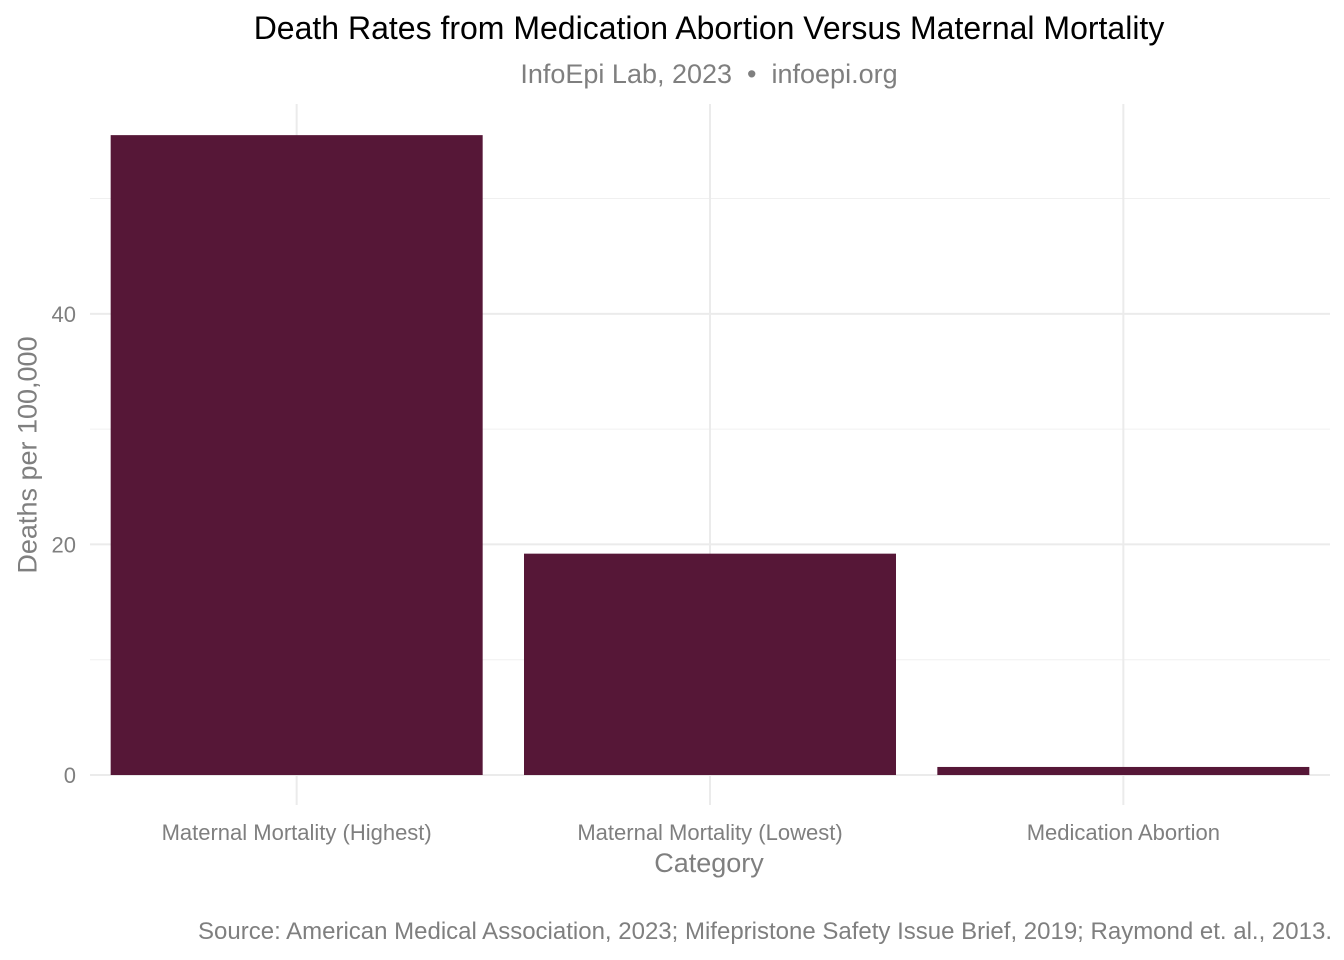 The width and height of the screenshot is (1344, 960). I want to click on y-tick-label: 20, so click(64, 544).